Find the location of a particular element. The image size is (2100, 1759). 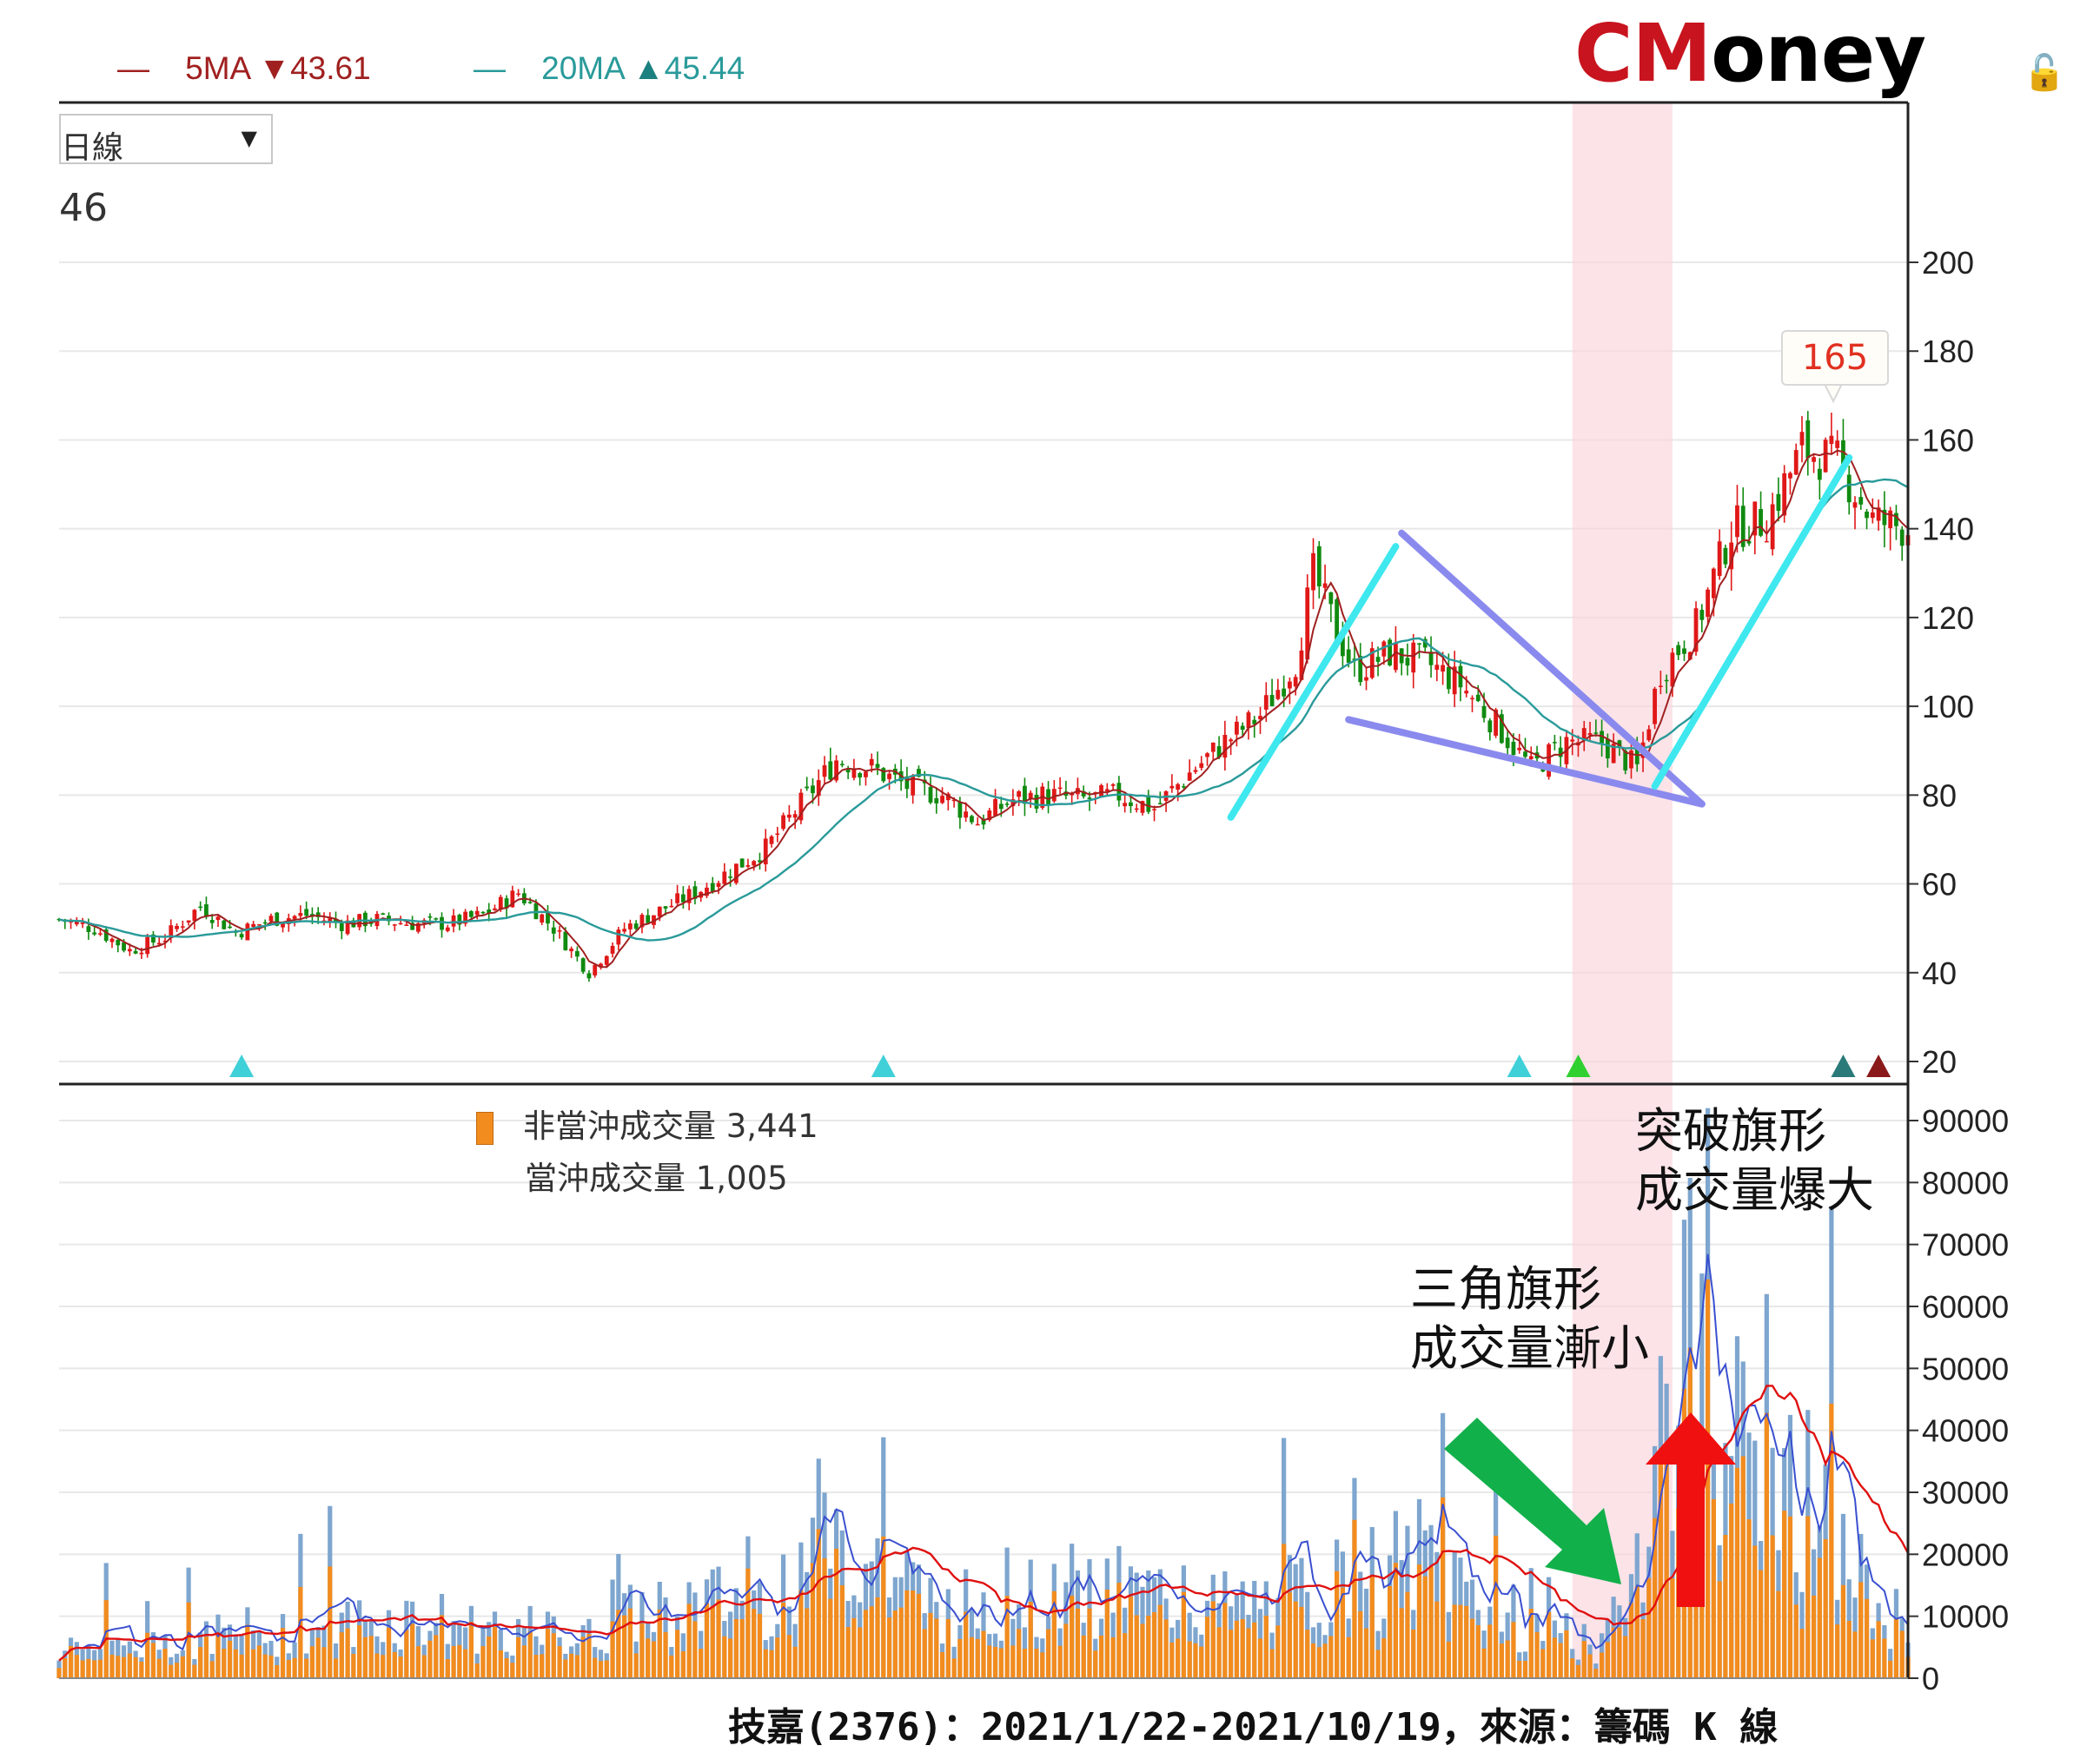

triangle-flag-annotation: 三角旗形 成交量漸小 is located at coordinates (1529, 1319).